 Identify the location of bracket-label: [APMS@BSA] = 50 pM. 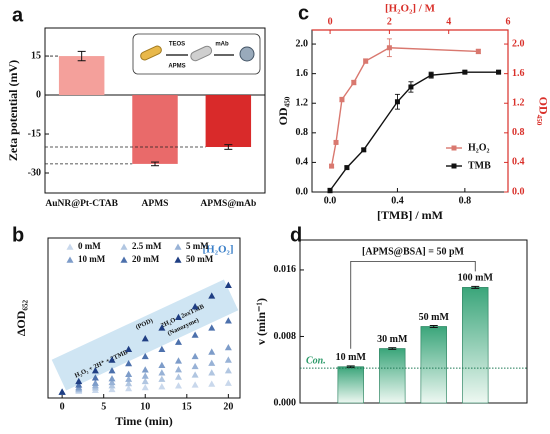
(413, 252).